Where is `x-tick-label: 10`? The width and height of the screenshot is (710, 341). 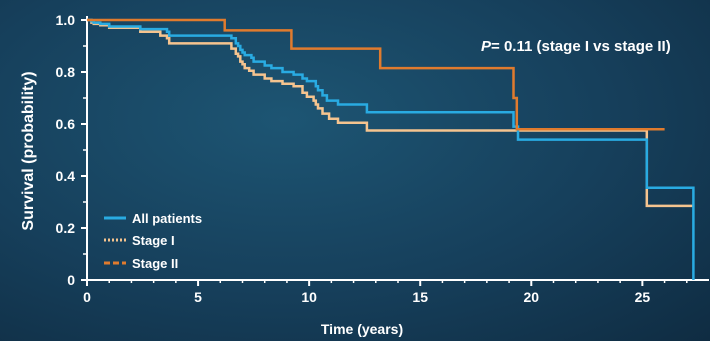
x-tick-label: 10 is located at coordinates (309, 297).